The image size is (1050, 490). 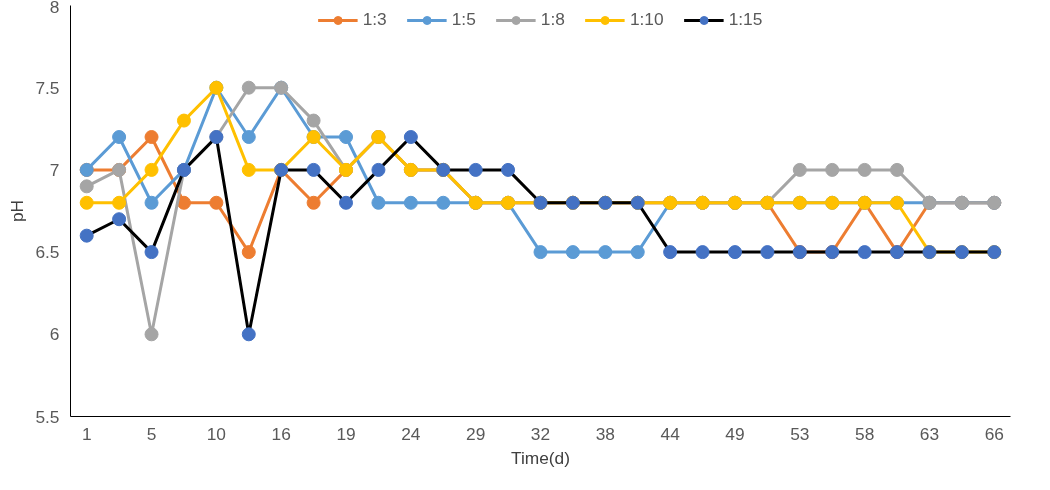 What do you see at coordinates (800, 433) in the screenshot?
I see `x-tick-label: 53` at bounding box center [800, 433].